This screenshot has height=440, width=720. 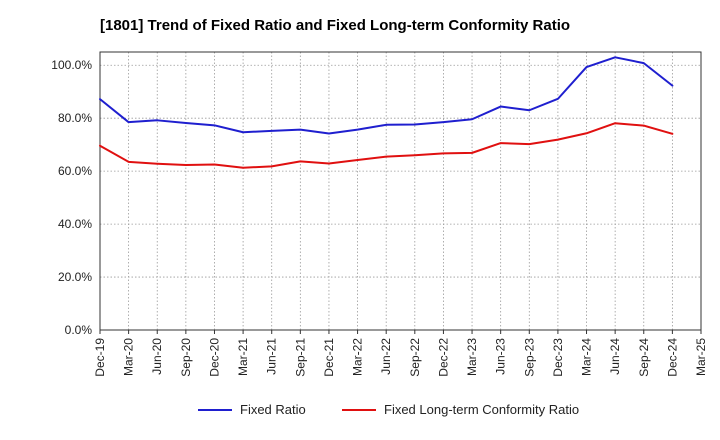 What do you see at coordinates (75, 224) in the screenshot?
I see `y-tick-label: 40.0%` at bounding box center [75, 224].